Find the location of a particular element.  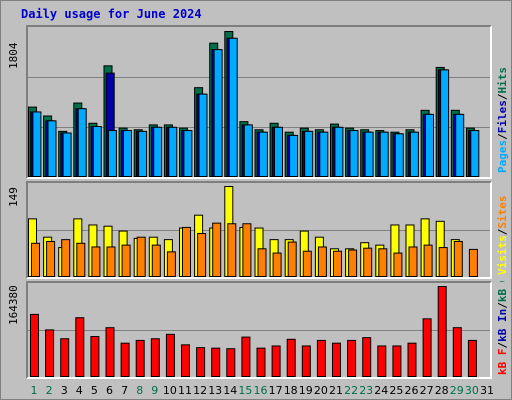

day-label: 19 is located at coordinates (306, 390).